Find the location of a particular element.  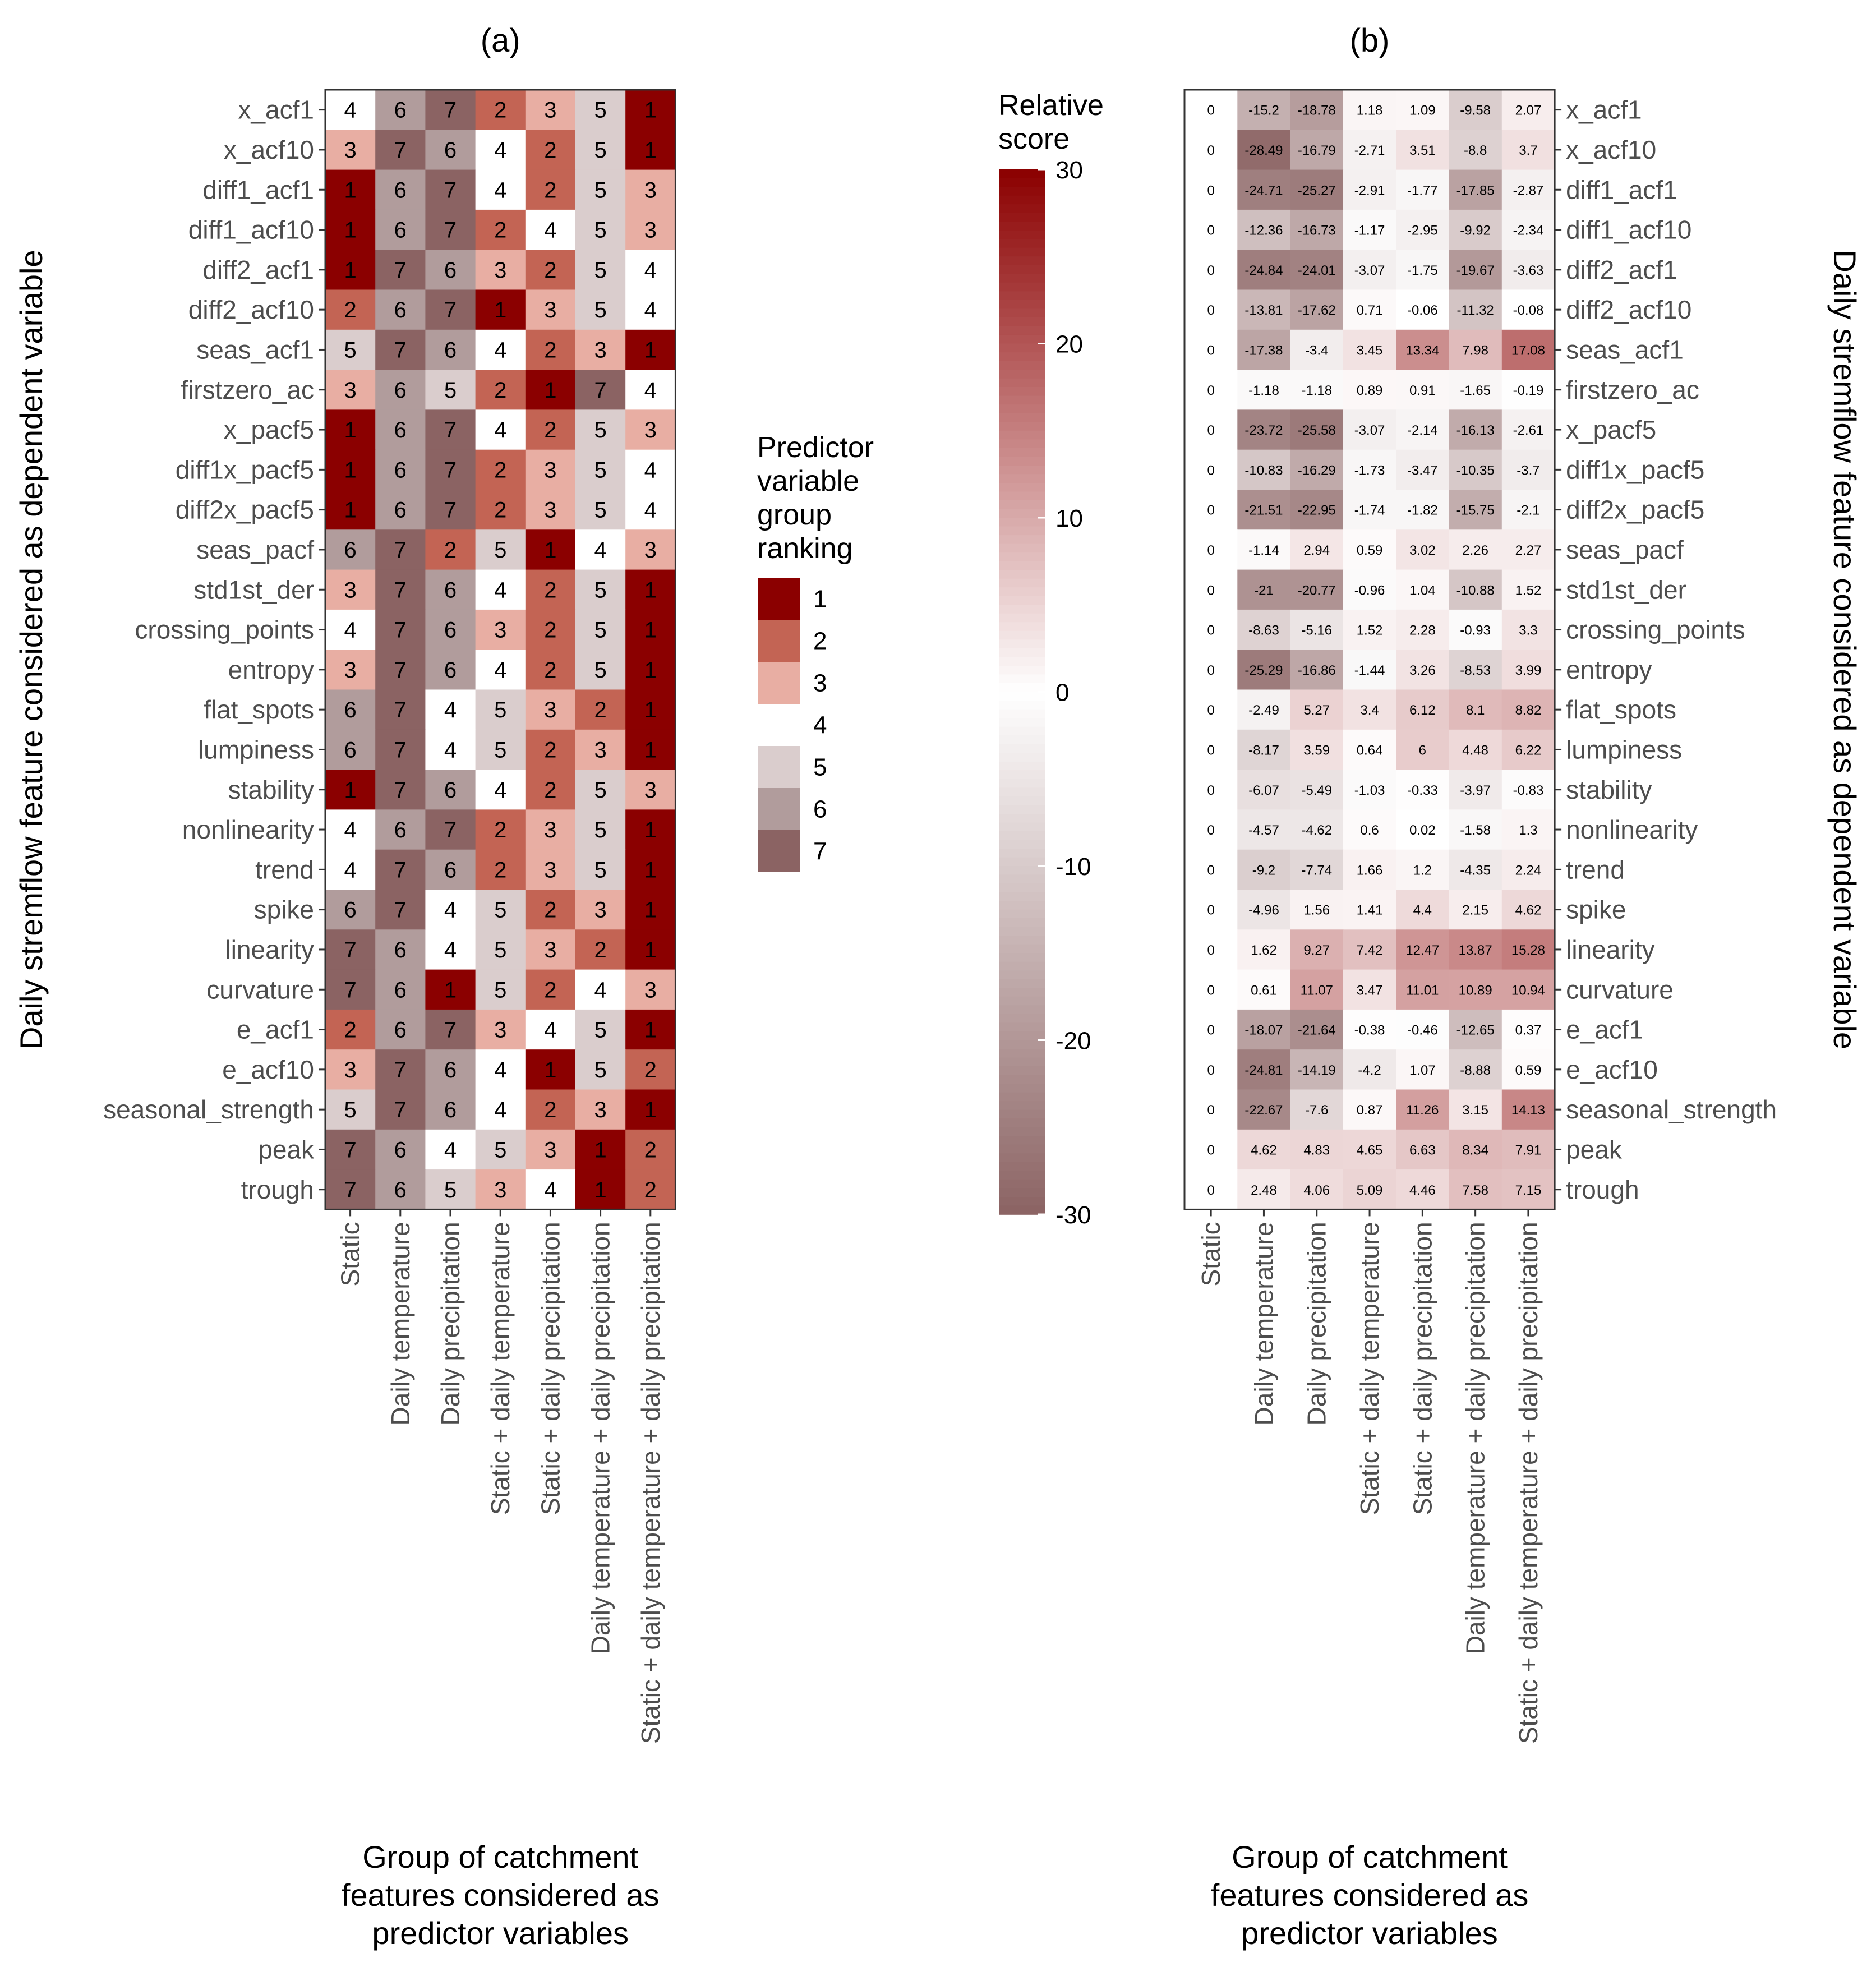

panel-b-title: (b) is located at coordinates (1370, 40).